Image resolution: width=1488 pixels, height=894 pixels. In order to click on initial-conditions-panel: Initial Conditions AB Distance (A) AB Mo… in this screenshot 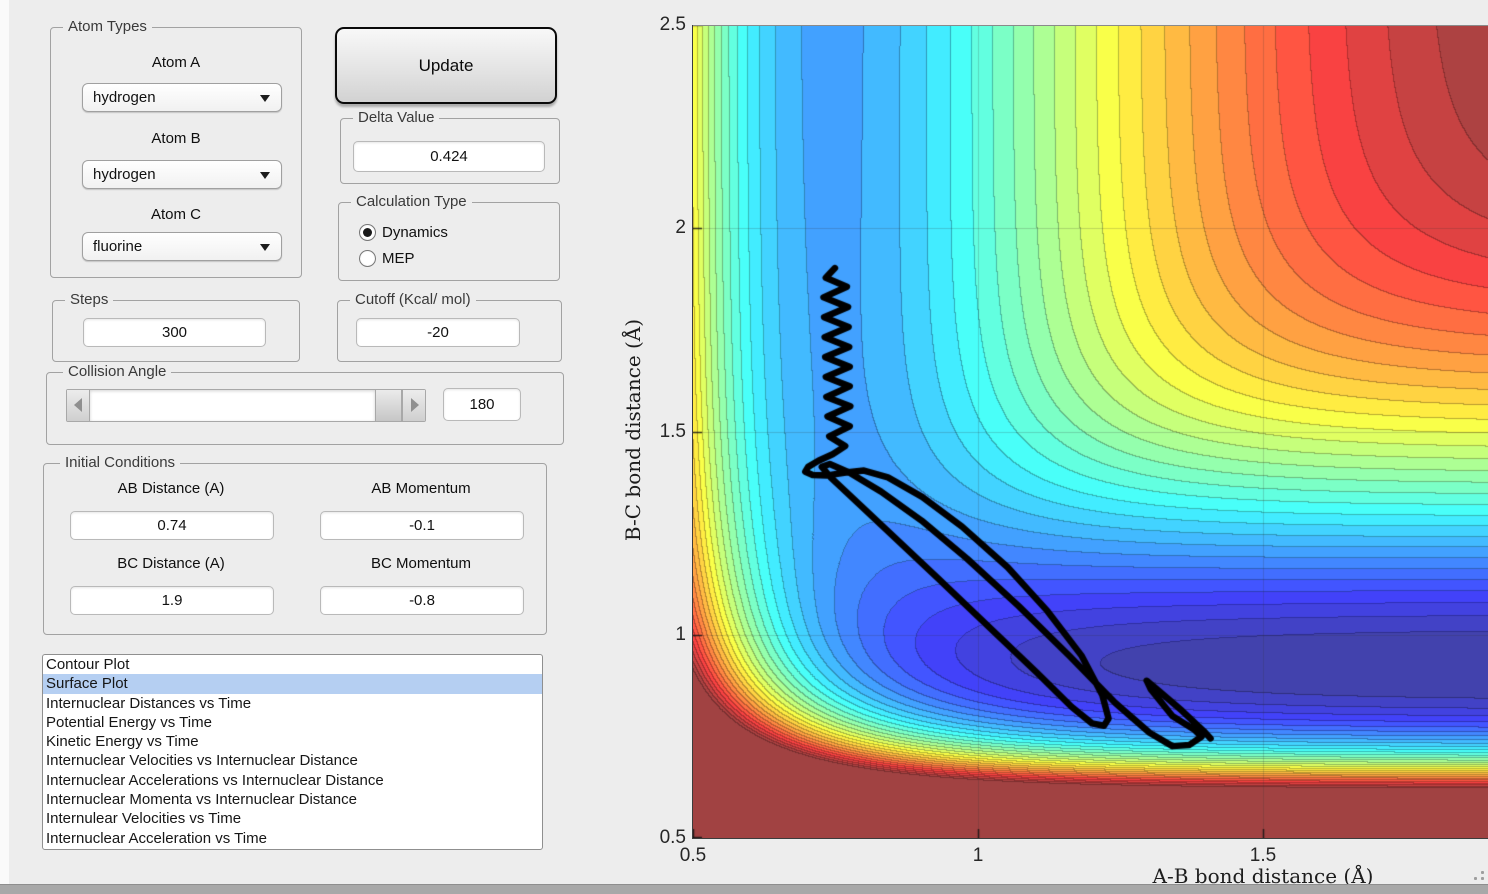, I will do `click(295, 544)`.